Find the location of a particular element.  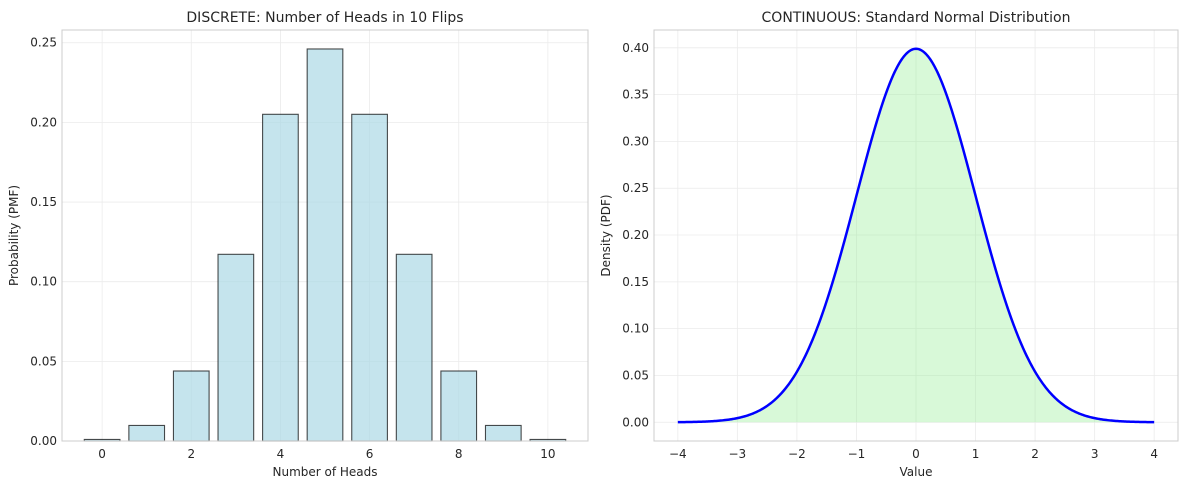

x-tick-label: 10 is located at coordinates (547, 454).